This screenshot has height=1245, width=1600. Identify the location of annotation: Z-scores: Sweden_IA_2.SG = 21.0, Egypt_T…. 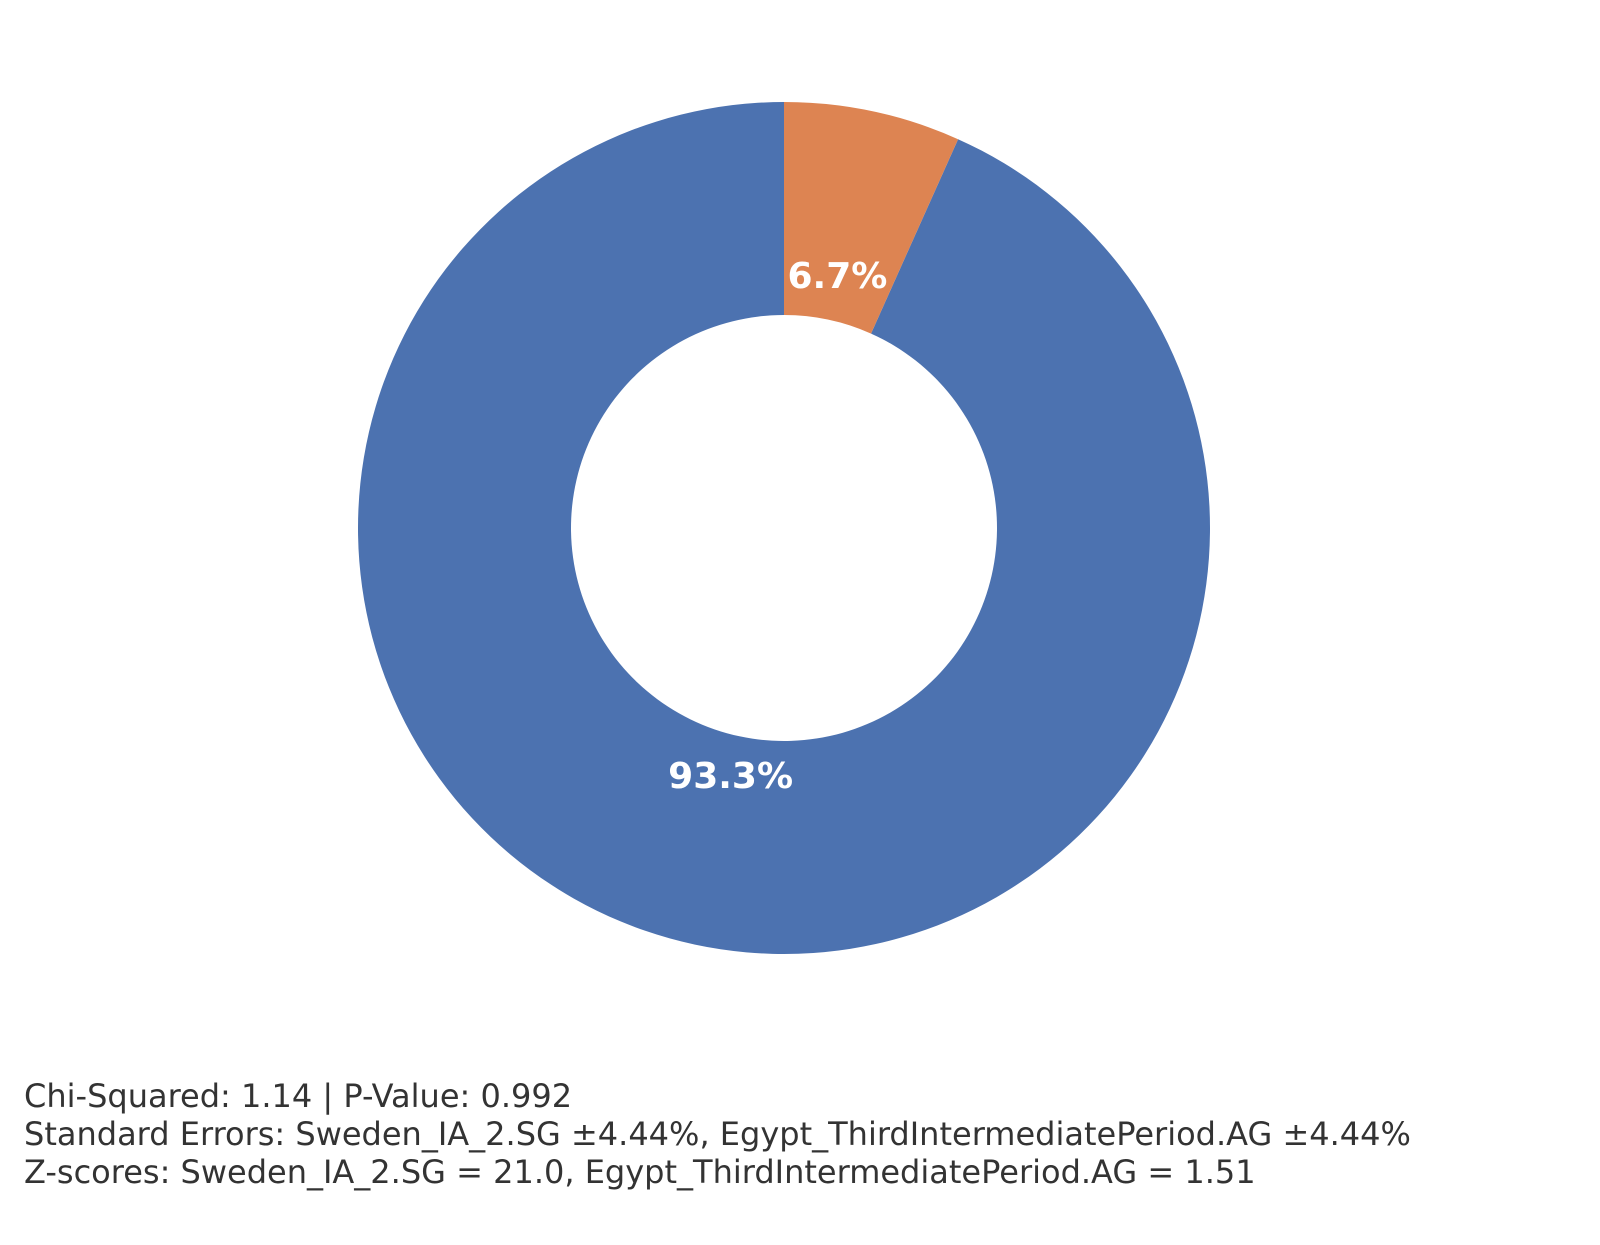
(640, 1172).